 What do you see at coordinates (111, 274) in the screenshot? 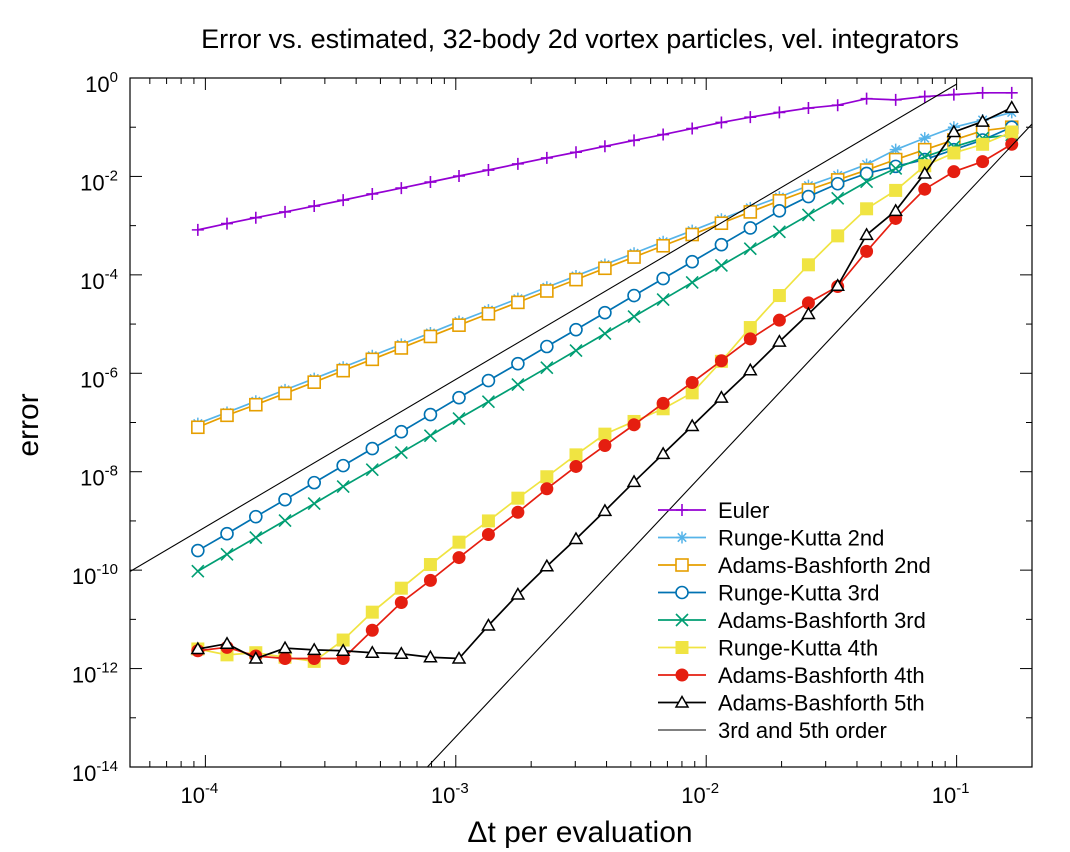
I see `y-tick-label-exp: -4` at bounding box center [111, 274].